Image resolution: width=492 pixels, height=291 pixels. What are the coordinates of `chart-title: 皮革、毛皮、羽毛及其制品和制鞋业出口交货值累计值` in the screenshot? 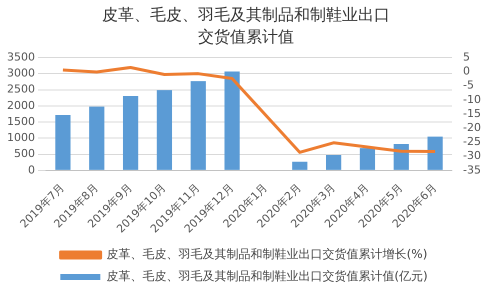 It's located at (246, 26).